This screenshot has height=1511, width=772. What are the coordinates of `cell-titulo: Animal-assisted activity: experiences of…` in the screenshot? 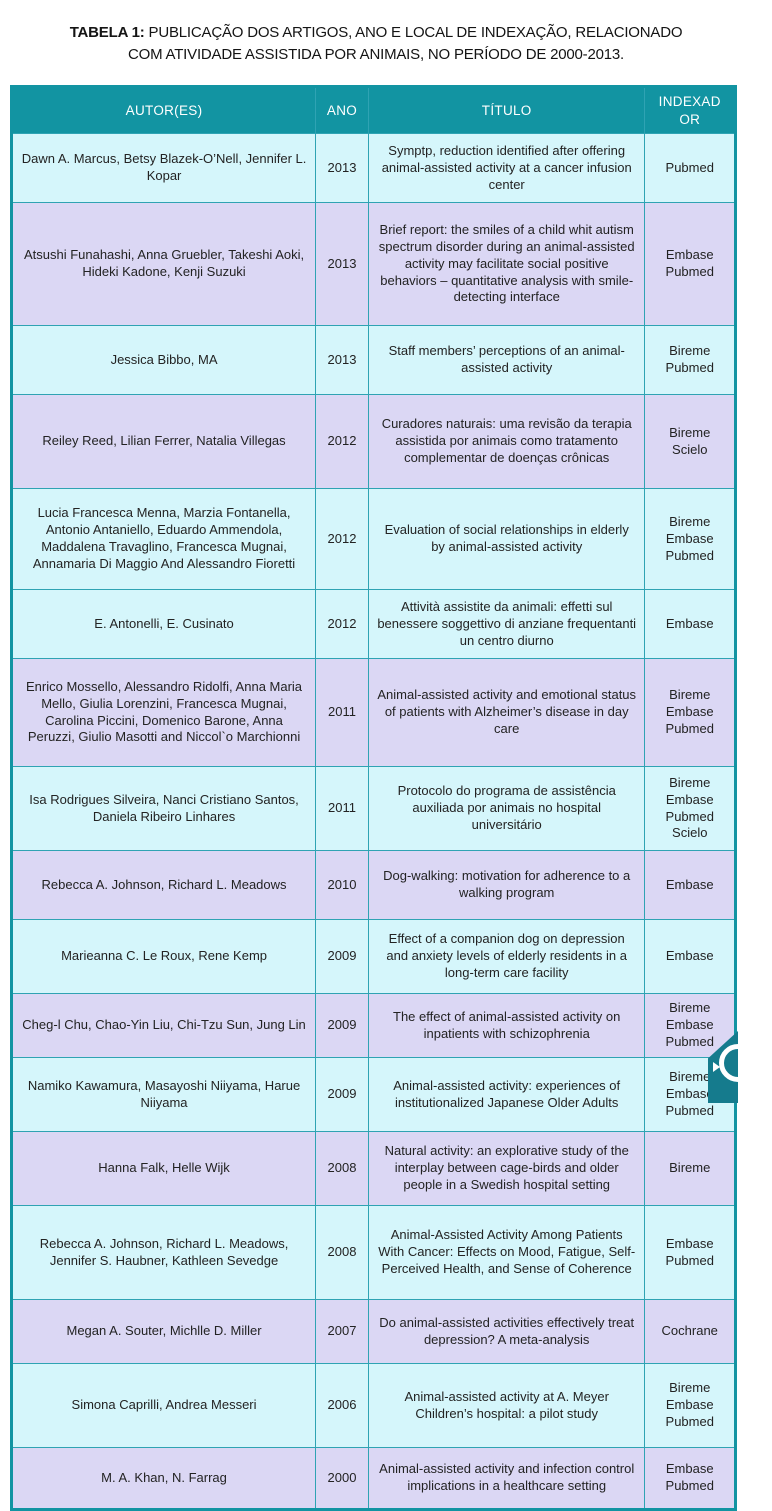 It's located at (506, 1095).